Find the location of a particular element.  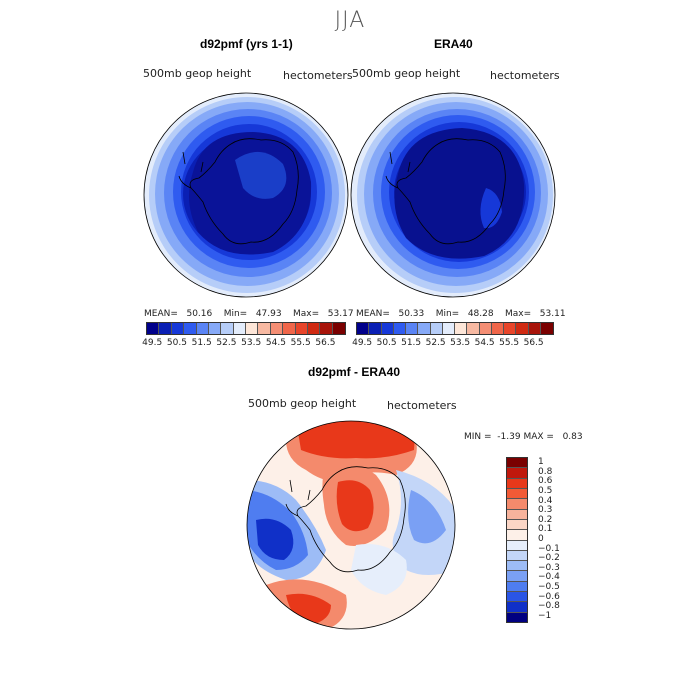

diff-polar-map is located at coordinates (351, 525).